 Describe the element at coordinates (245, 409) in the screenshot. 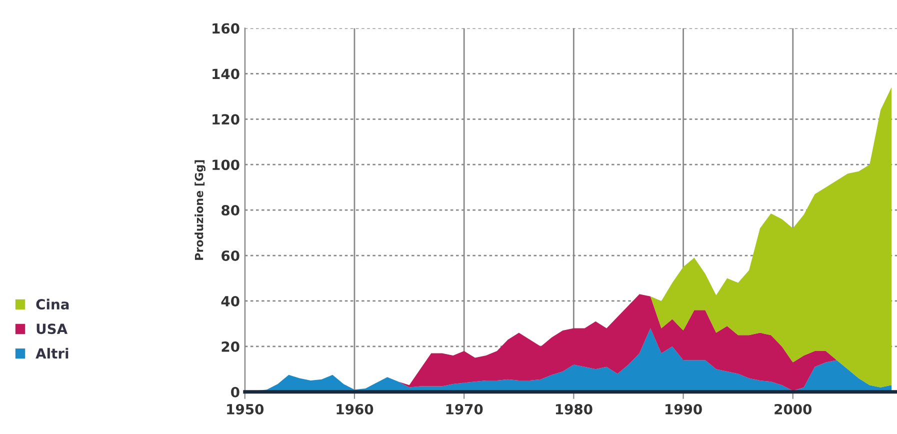

I see `x-tick-label: 1950` at that location.